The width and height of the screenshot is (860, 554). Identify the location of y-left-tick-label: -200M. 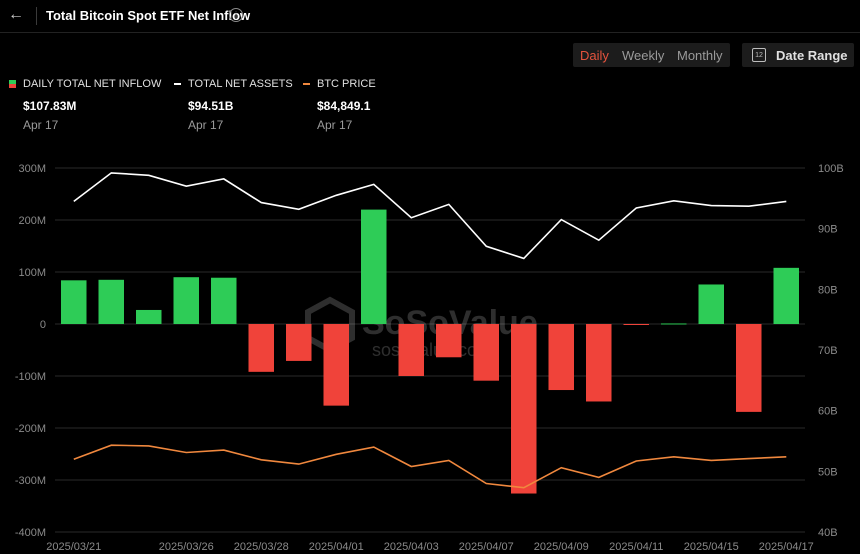
(30, 429).